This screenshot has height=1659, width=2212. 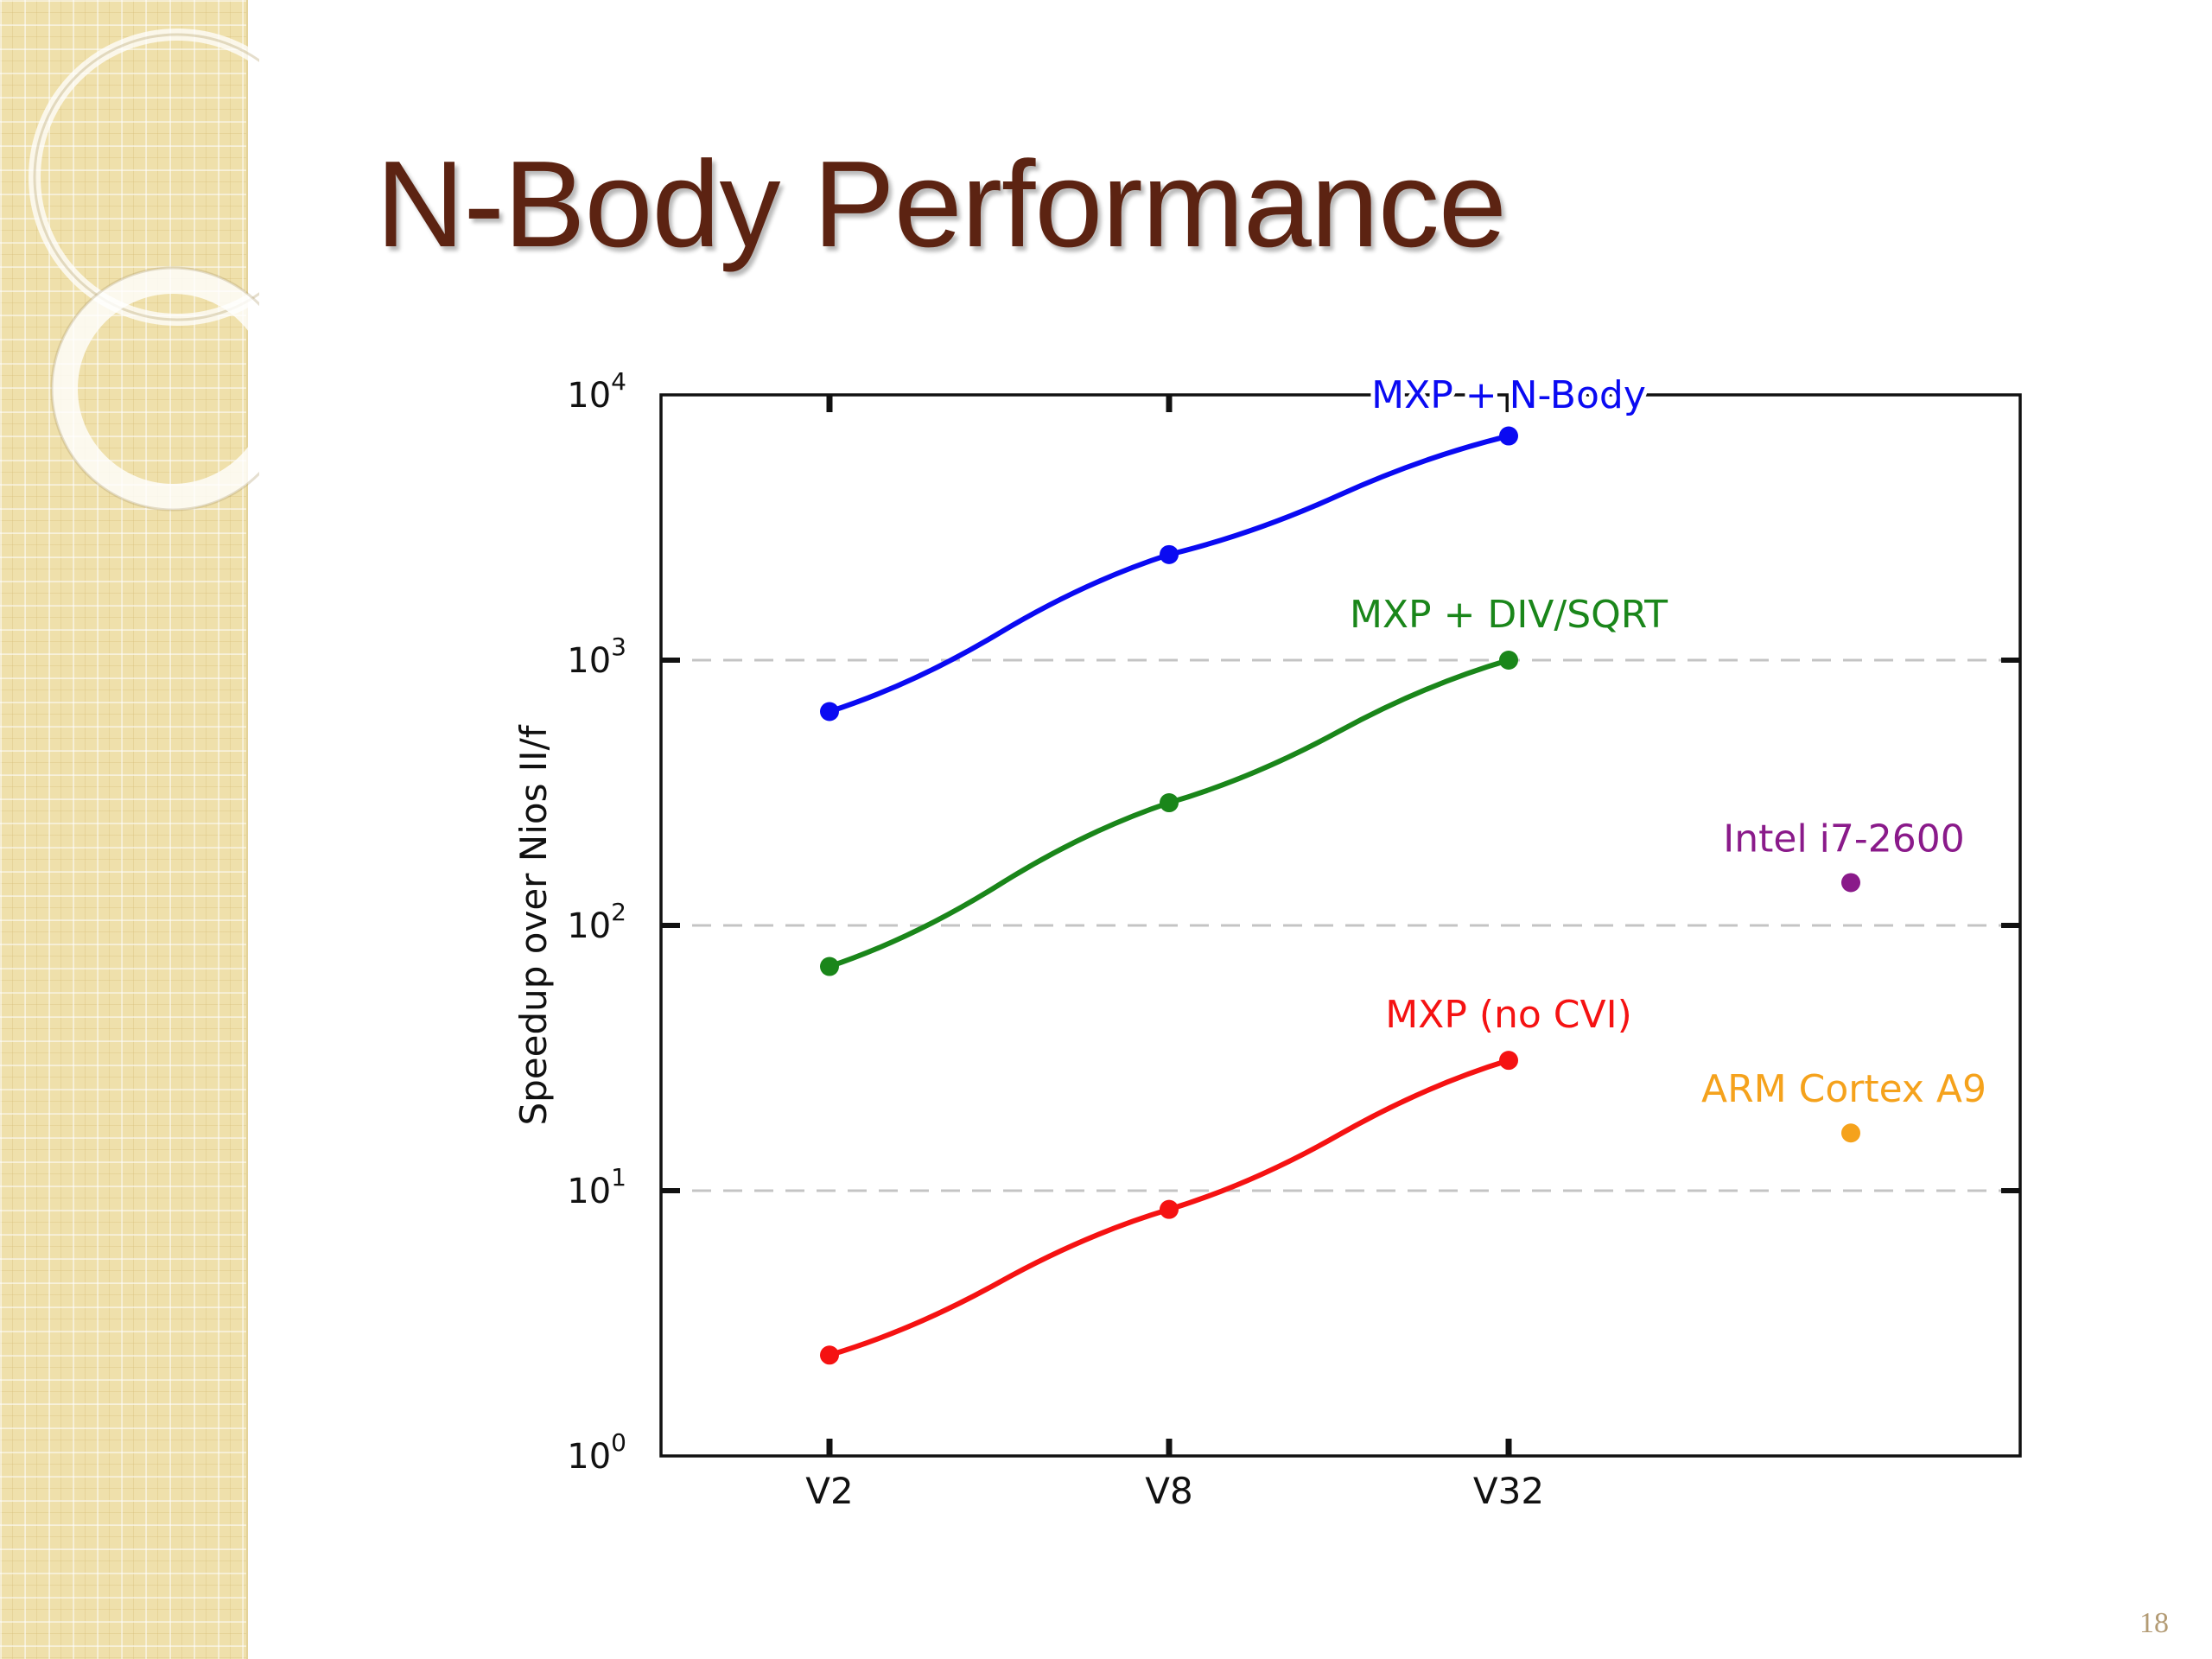 What do you see at coordinates (1168, 1491) in the screenshot?
I see `x-tick-label: V8` at bounding box center [1168, 1491].